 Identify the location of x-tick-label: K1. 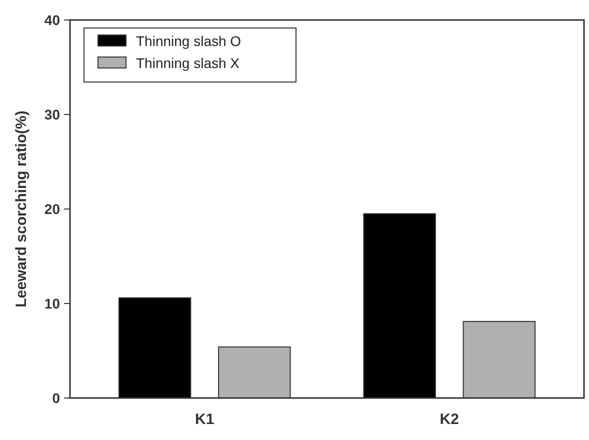
(204, 419).